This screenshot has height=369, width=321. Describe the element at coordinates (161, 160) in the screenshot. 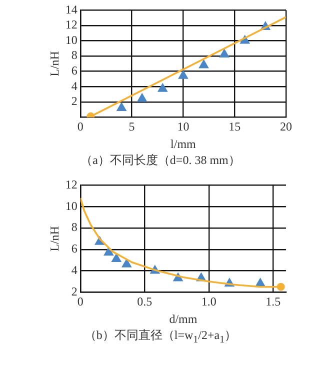

I see `text: （a）不同长度（d=0. 38 mm）` at that location.